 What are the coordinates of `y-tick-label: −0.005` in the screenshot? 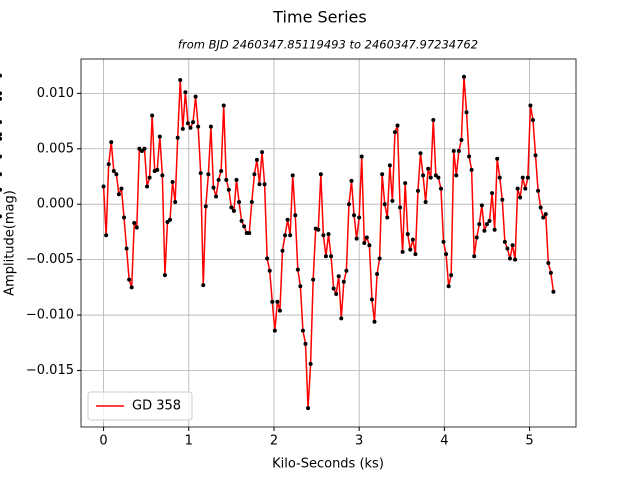 It's located at (50, 259).